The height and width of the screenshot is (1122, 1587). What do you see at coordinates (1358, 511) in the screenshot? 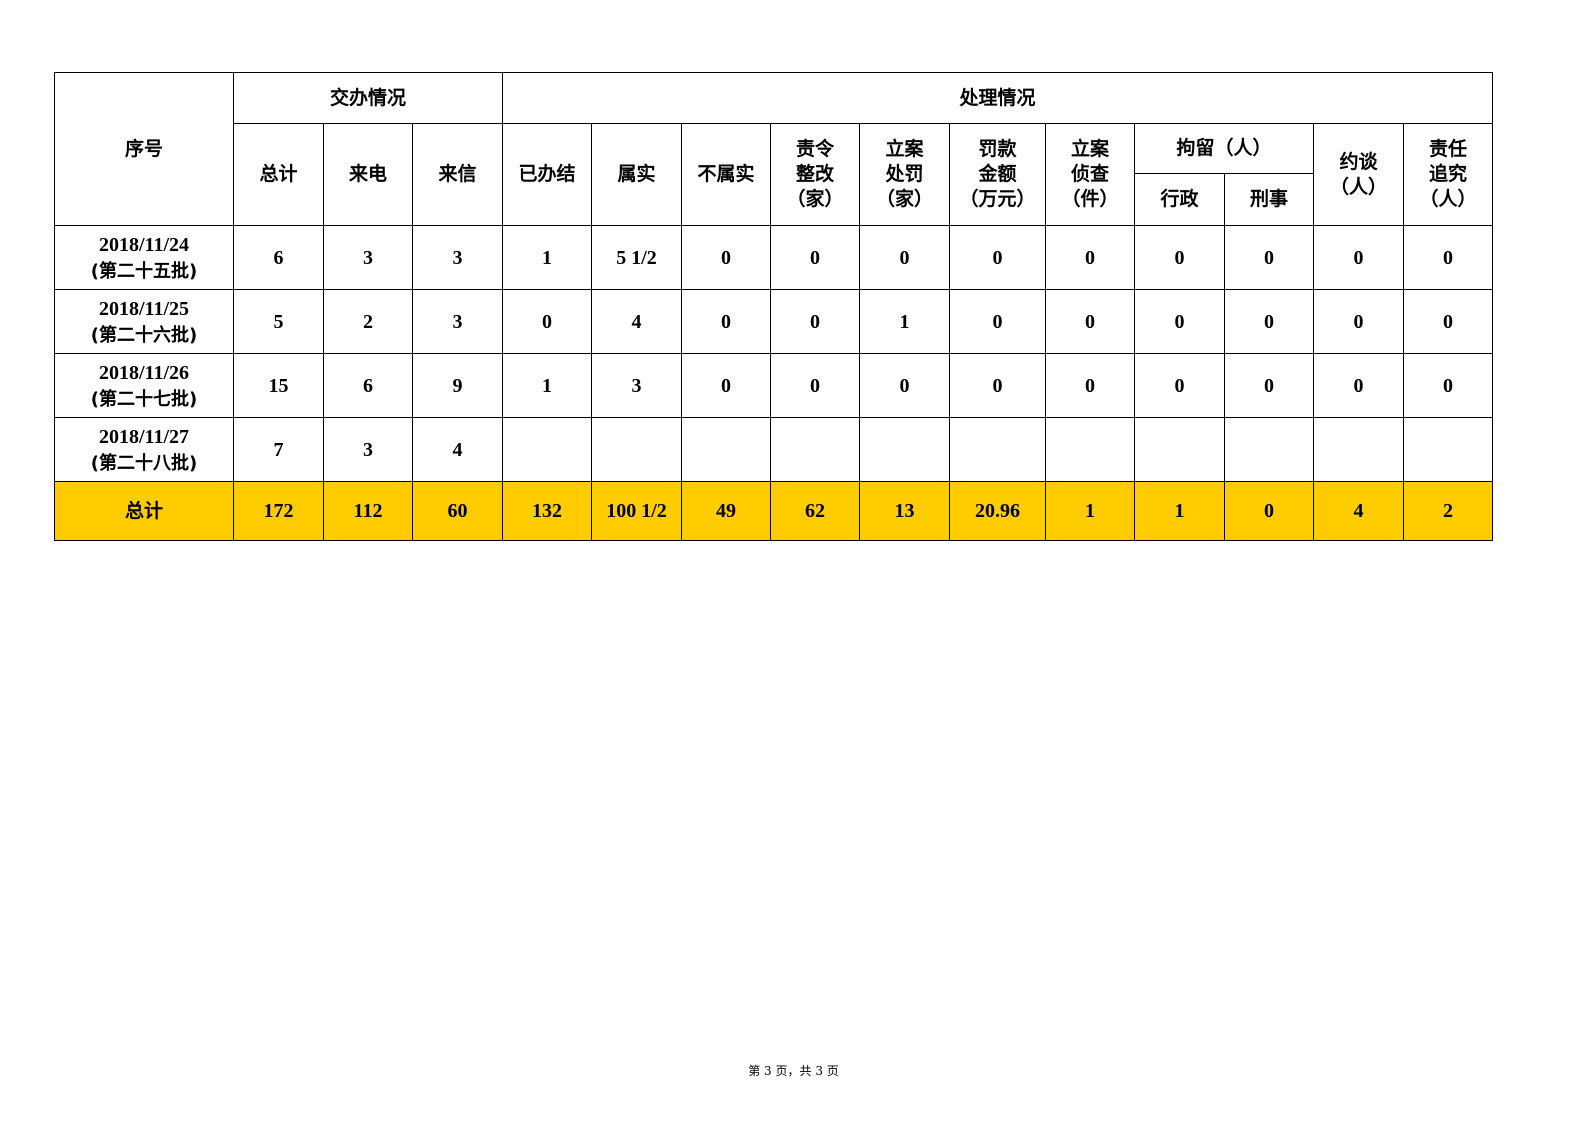
I see `total-cell: 4` at bounding box center [1358, 511].